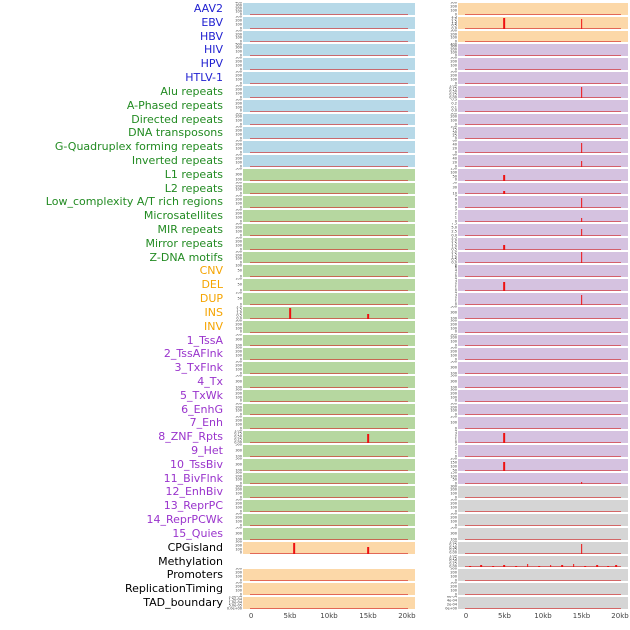  Describe the element at coordinates (315, 451) in the screenshot. I see `track-row-9-het: 9_Het 500 300 100 3 2 1 0` at that location.